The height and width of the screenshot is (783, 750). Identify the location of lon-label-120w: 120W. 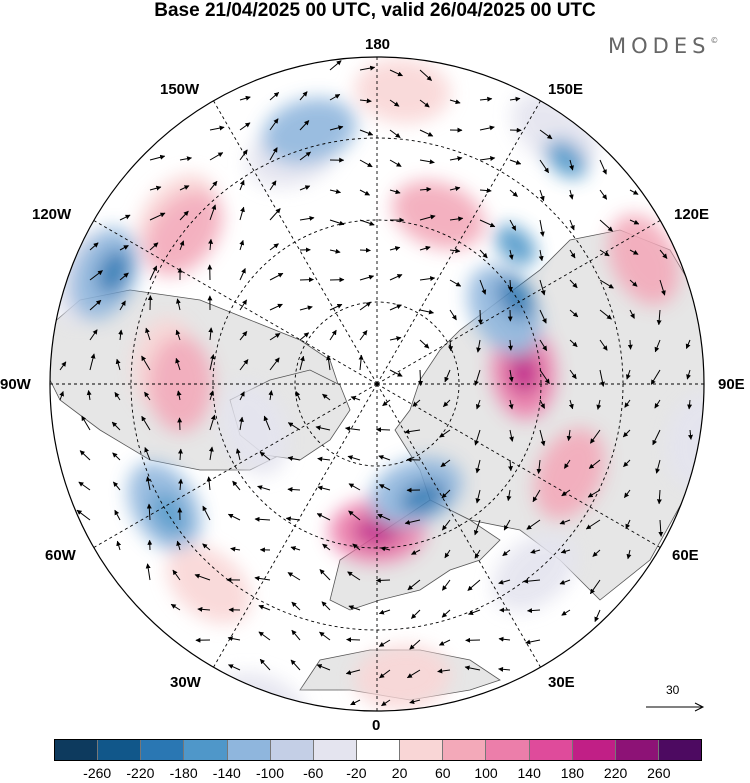
(52, 214).